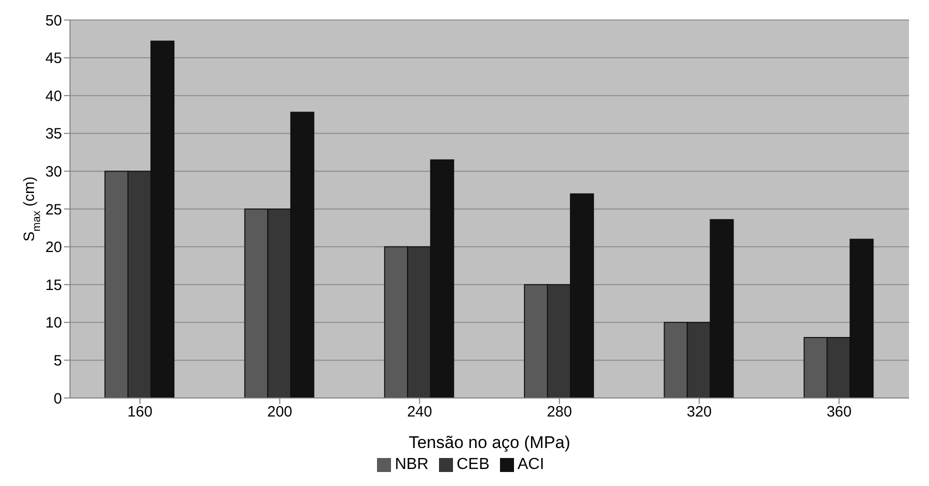 This screenshot has width=929, height=486. I want to click on y-tick-label: 45, so click(53, 59).